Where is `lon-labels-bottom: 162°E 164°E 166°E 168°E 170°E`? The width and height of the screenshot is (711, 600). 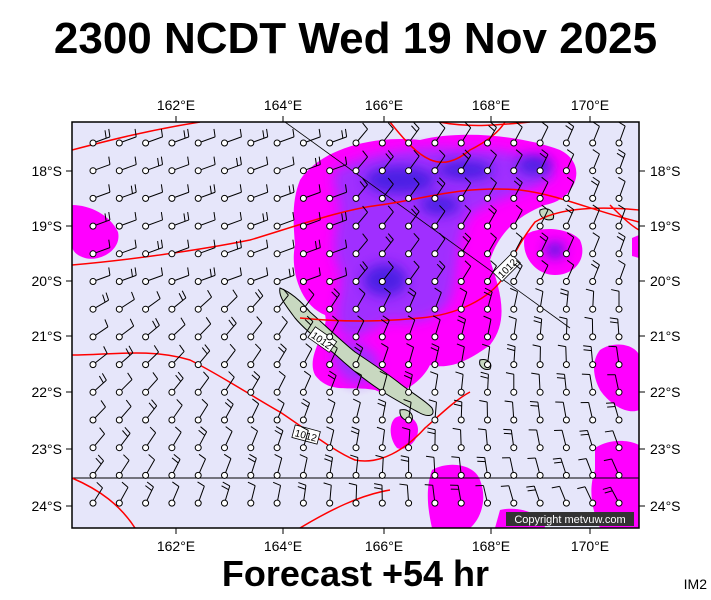 lon-labels-bottom: 162°E 164°E 166°E 168°E 170°E is located at coordinates (383, 546).